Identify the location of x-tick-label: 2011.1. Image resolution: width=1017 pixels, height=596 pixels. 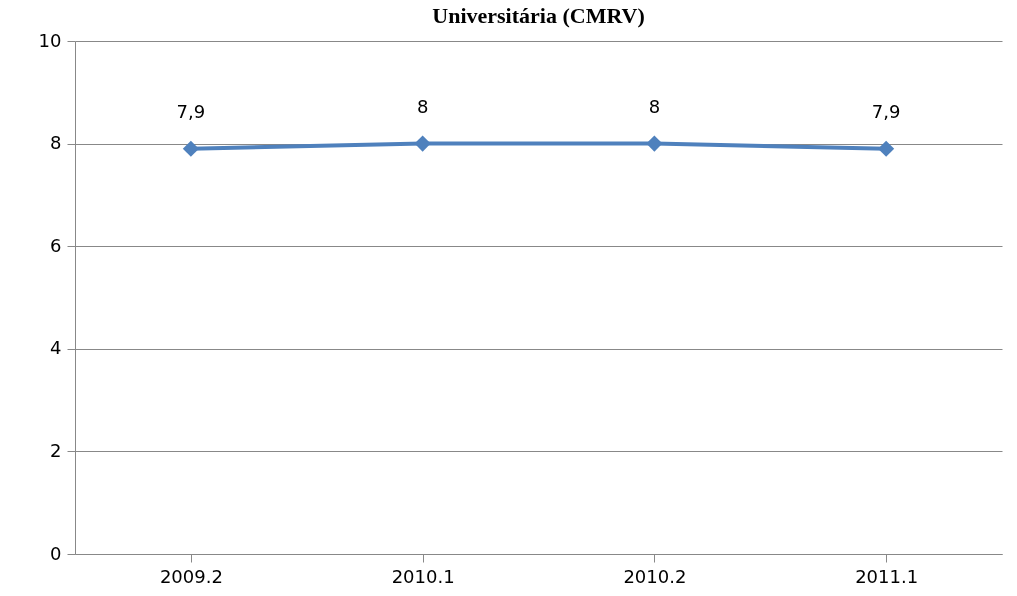
(887, 576).